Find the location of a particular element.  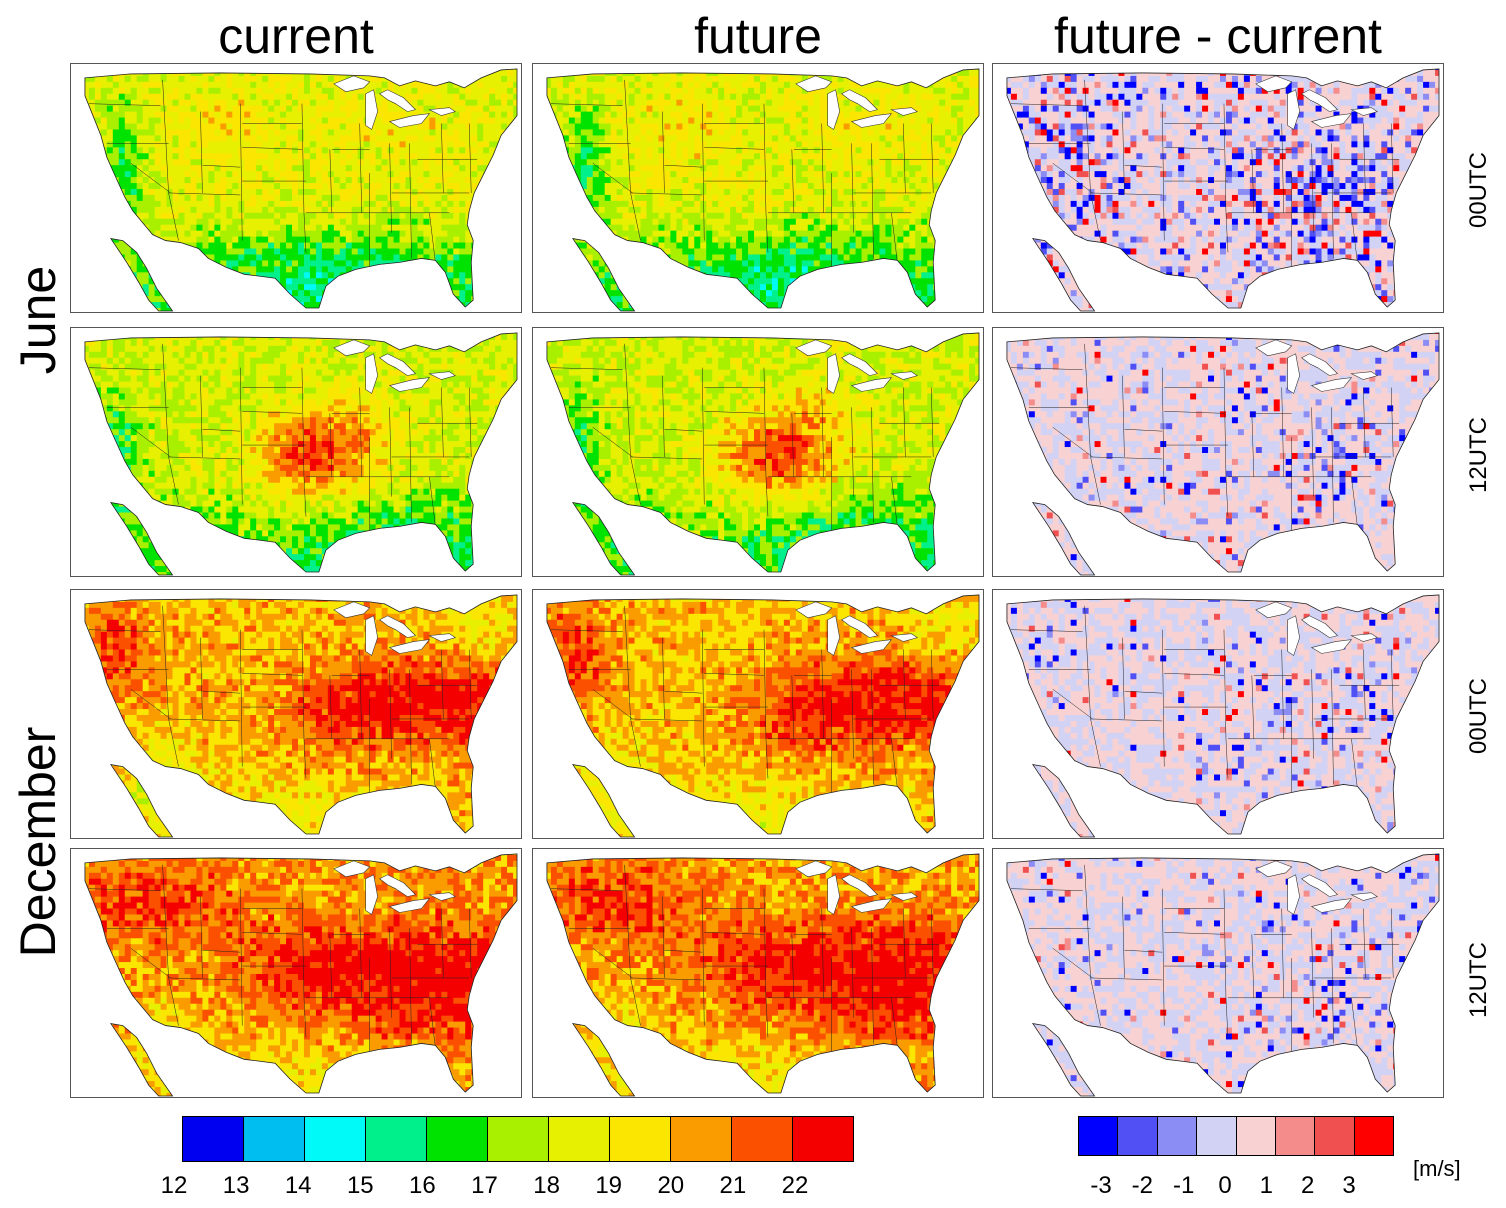

colorbar-wind-speed-tick-8: 20 is located at coordinates (670, 1186).